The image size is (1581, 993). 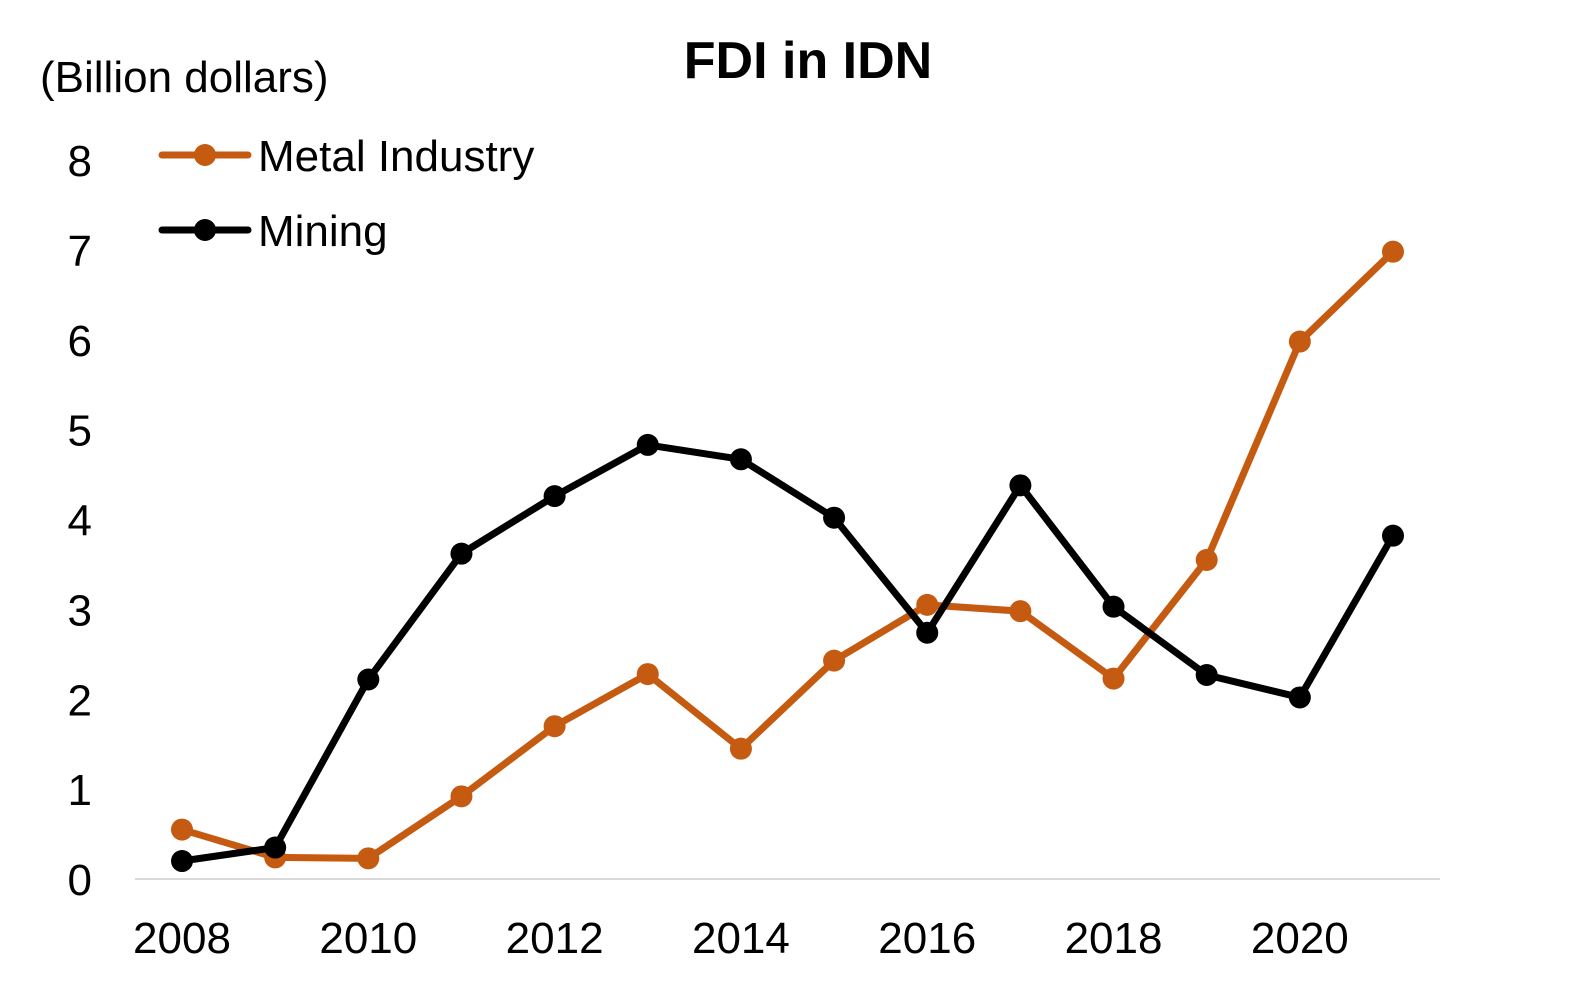 I want to click on x-tick-label: 2014, so click(x=741, y=938).